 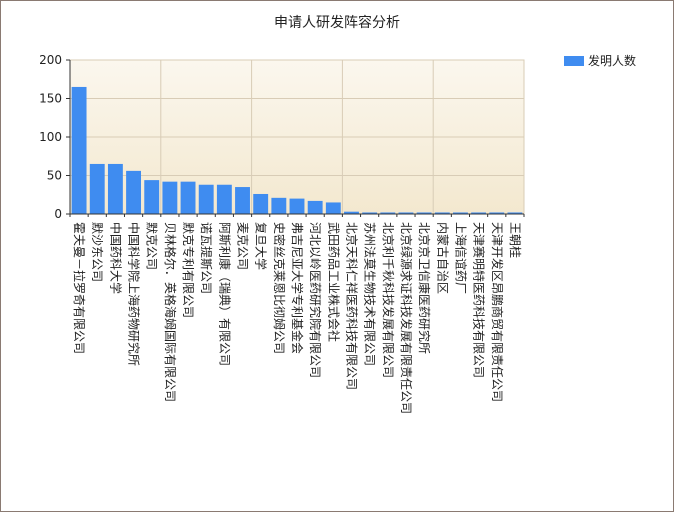 I want to click on x-category-label: 天津赛明特医药科技有限公司, so click(x=479, y=300).